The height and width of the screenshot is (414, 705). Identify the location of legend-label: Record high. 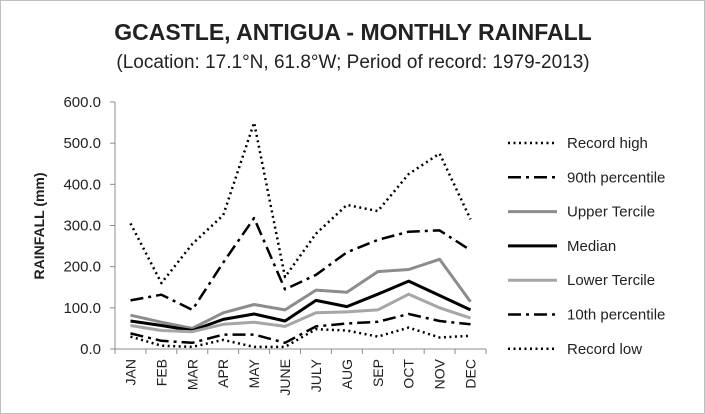
(607, 143).